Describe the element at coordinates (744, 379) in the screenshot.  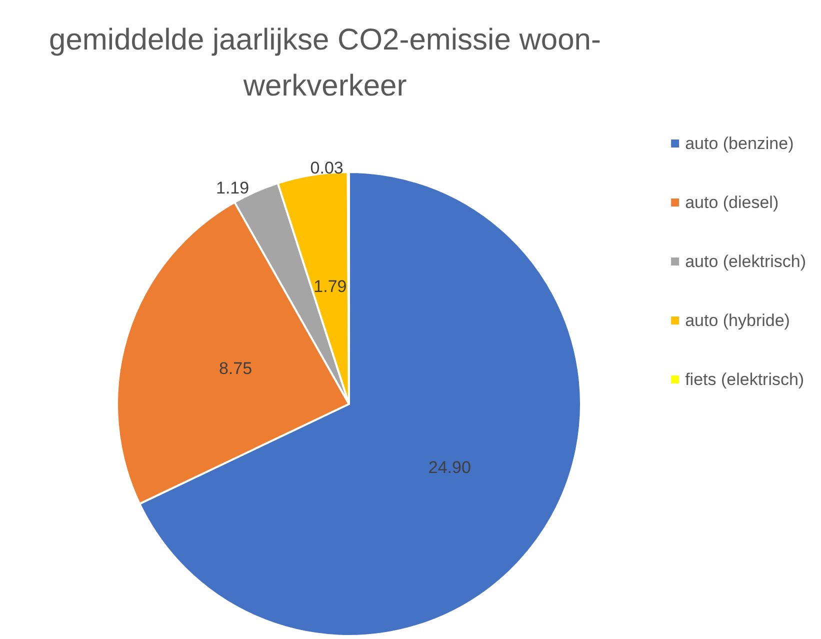
I see `legend-label: fiets (elektrisch)` at that location.